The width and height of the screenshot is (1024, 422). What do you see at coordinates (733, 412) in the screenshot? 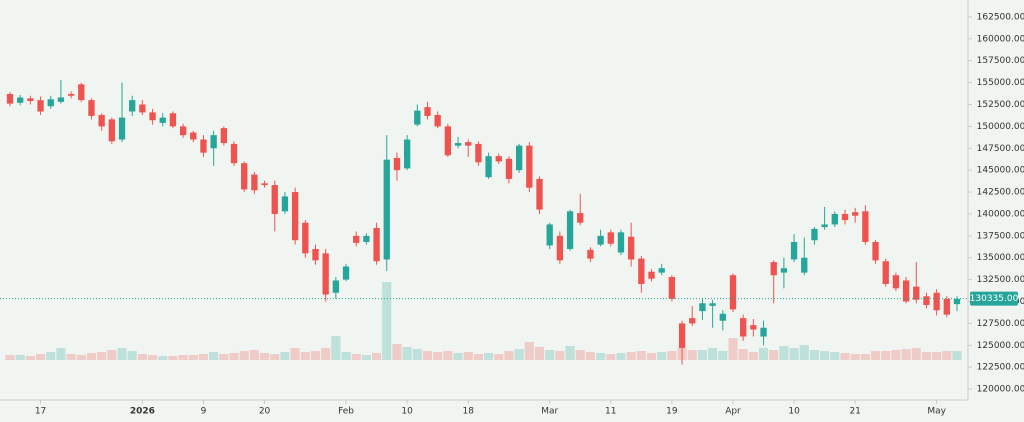
I see `x-tick-label: Apr` at bounding box center [733, 412].